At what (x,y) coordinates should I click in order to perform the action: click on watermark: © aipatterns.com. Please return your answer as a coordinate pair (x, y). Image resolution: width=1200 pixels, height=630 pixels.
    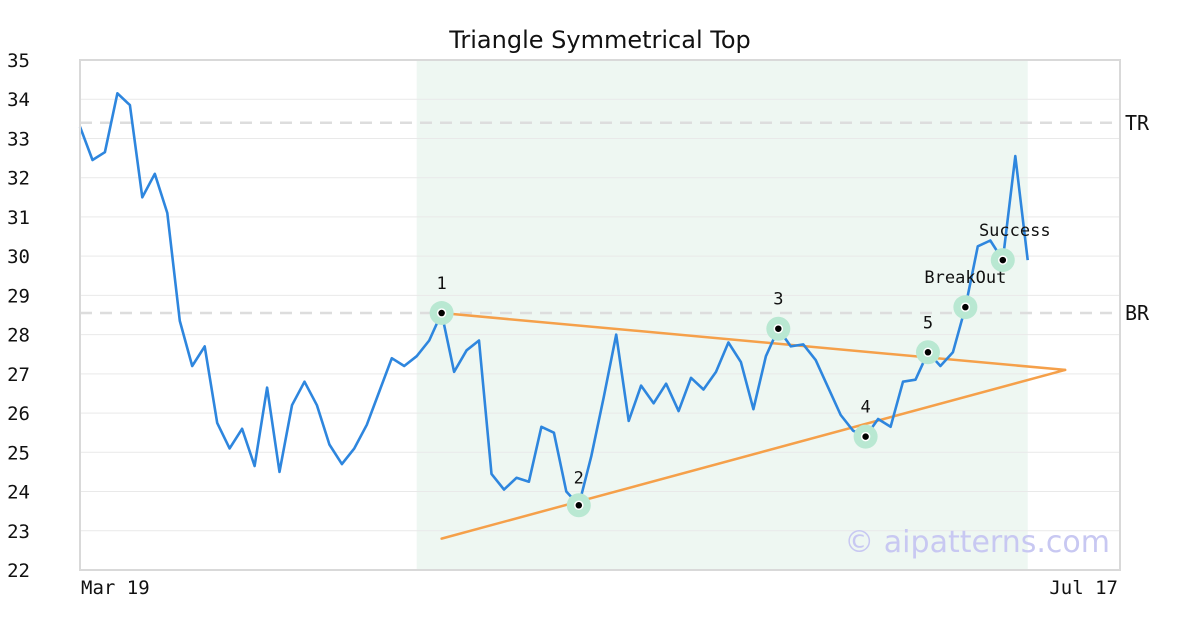
    Looking at the image, I should click on (977, 542).